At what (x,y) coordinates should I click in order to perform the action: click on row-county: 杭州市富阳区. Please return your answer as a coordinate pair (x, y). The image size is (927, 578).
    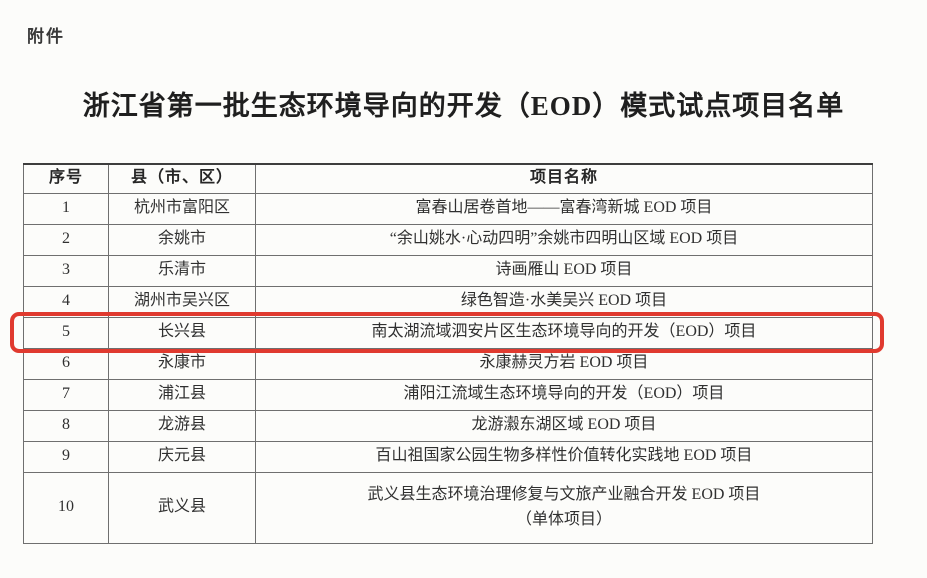
    Looking at the image, I should click on (182, 208).